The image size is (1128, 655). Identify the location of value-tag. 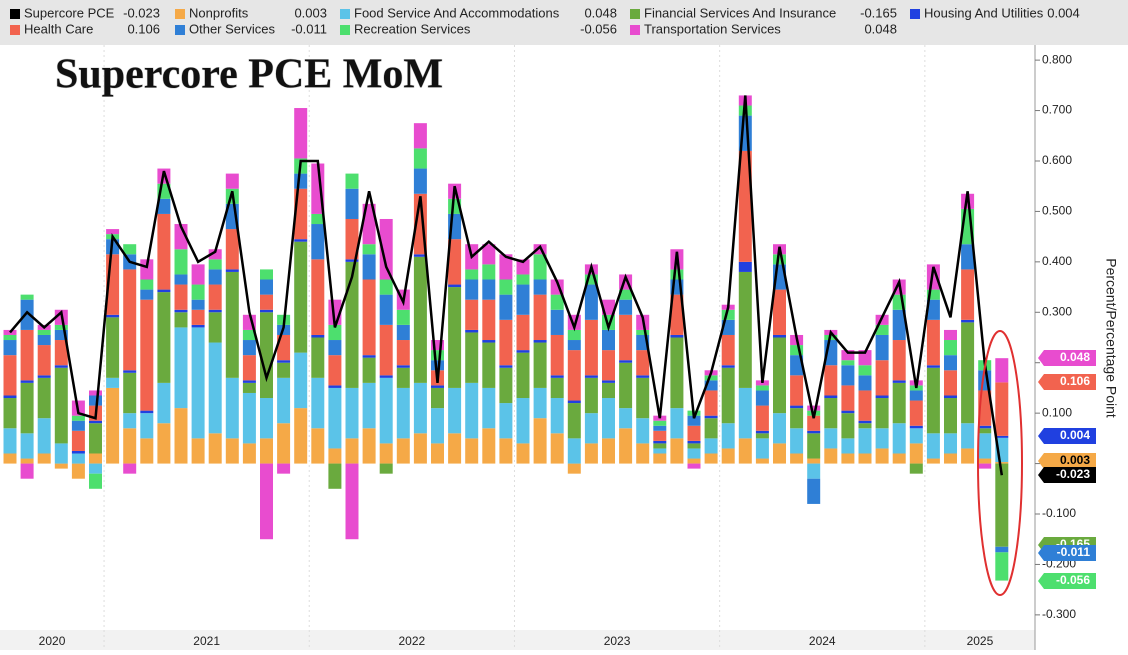
(1067, 358).